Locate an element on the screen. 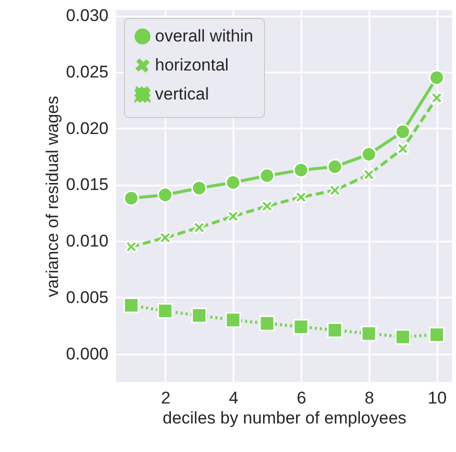  y-tick-label: 0.015 is located at coordinates (87, 184).